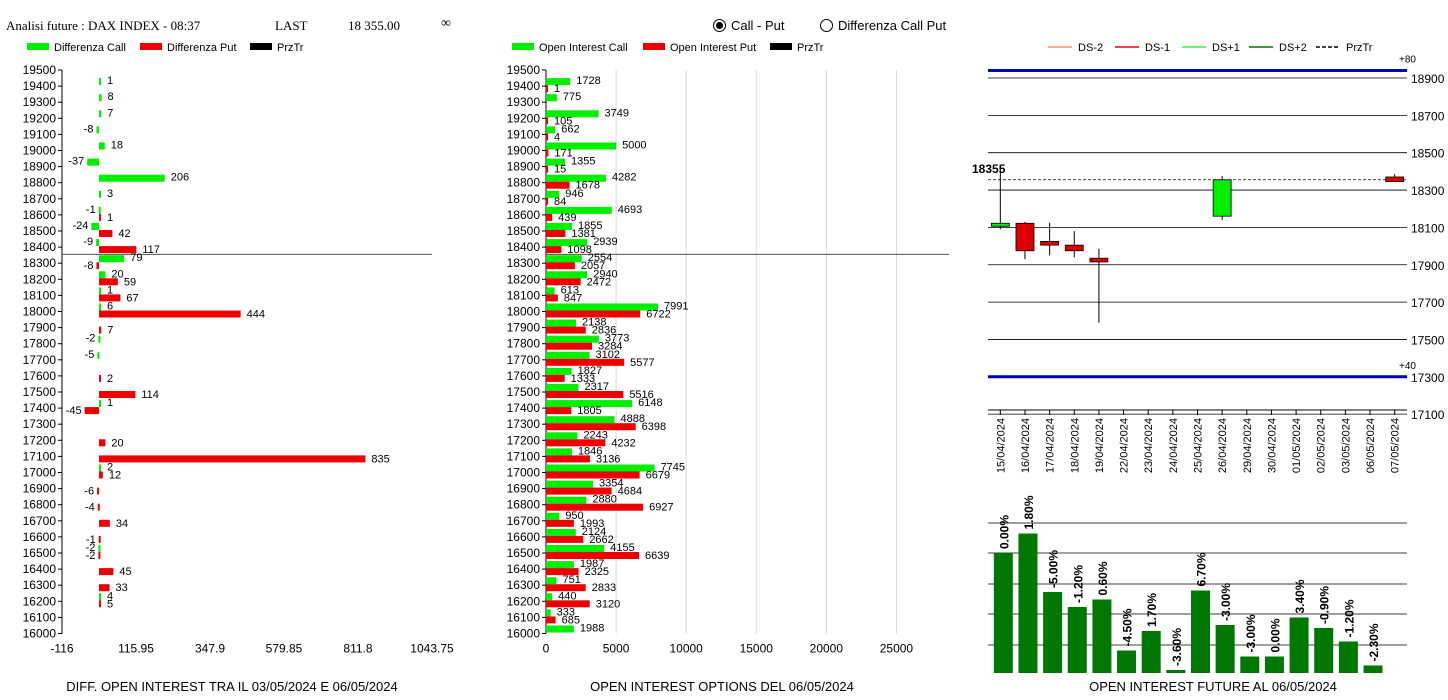  What do you see at coordinates (40, 473) in the screenshot?
I see `strike-label: 17000` at bounding box center [40, 473].